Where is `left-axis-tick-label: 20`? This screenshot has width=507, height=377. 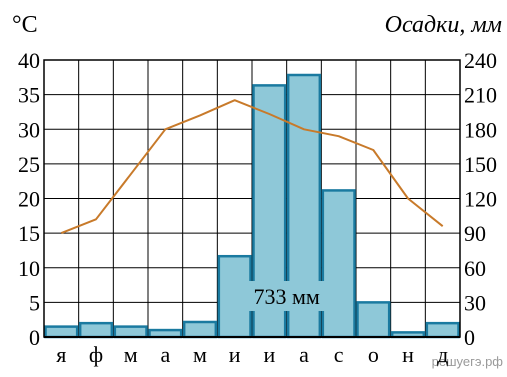
left-axis-tick-label: 20 is located at coordinates (29, 199).